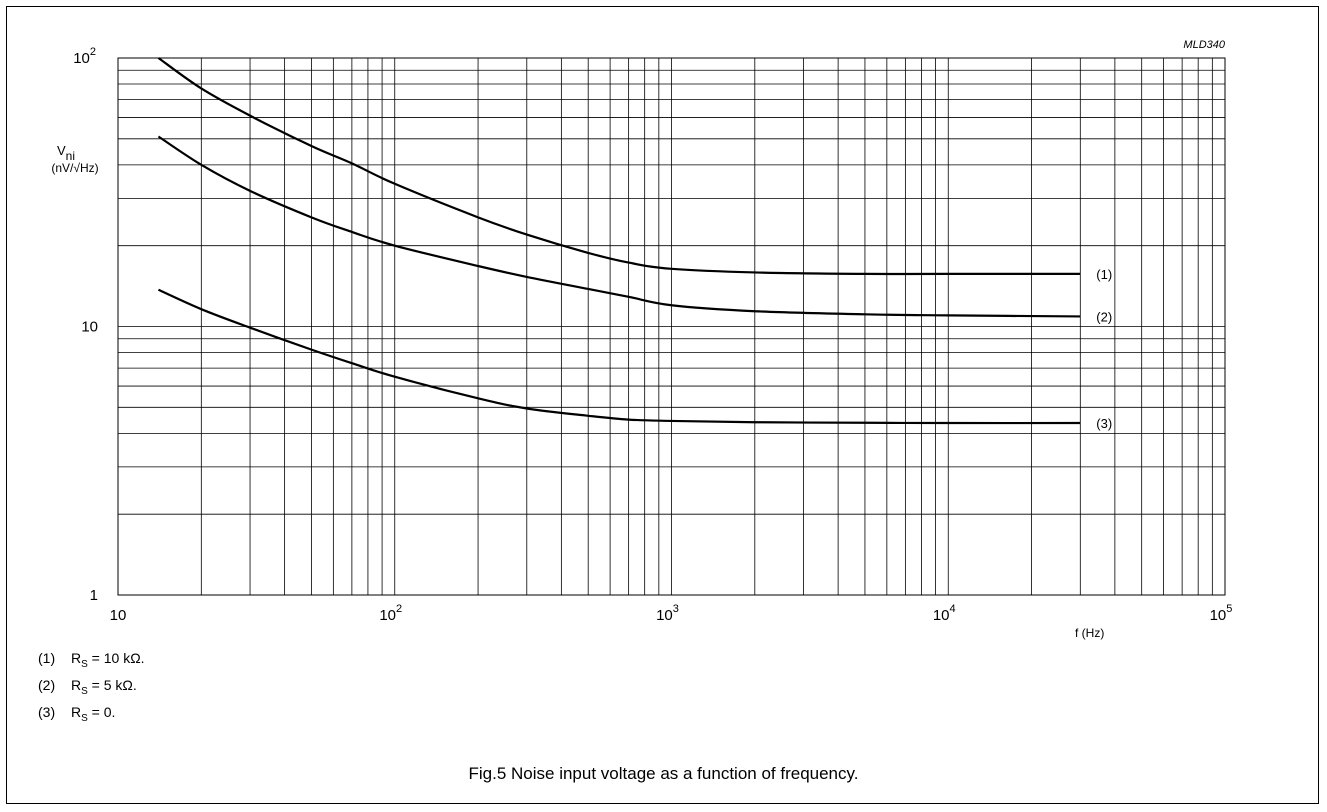 This screenshot has width=1327, height=812. What do you see at coordinates (1104, 274) in the screenshot?
I see `series-label-1: (1)` at bounding box center [1104, 274].